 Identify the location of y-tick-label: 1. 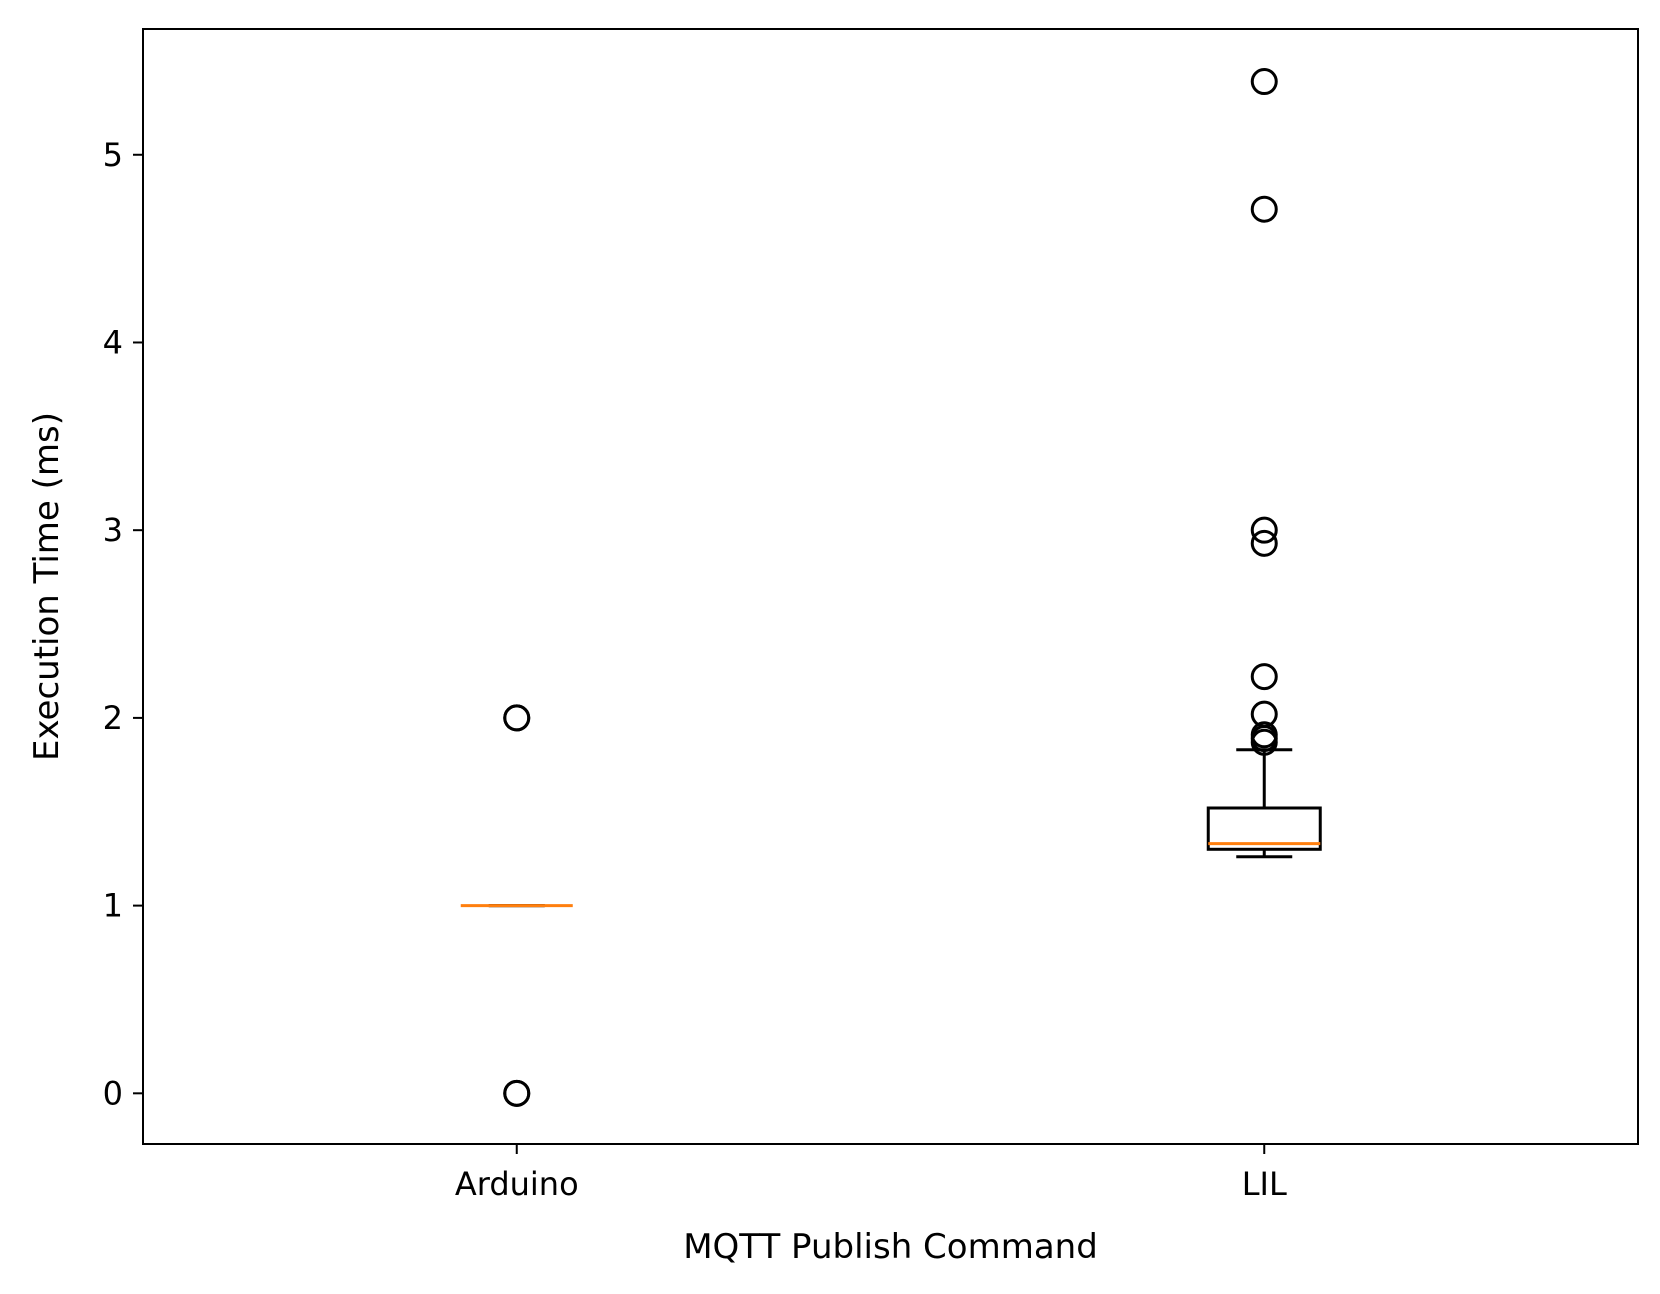
(113, 906).